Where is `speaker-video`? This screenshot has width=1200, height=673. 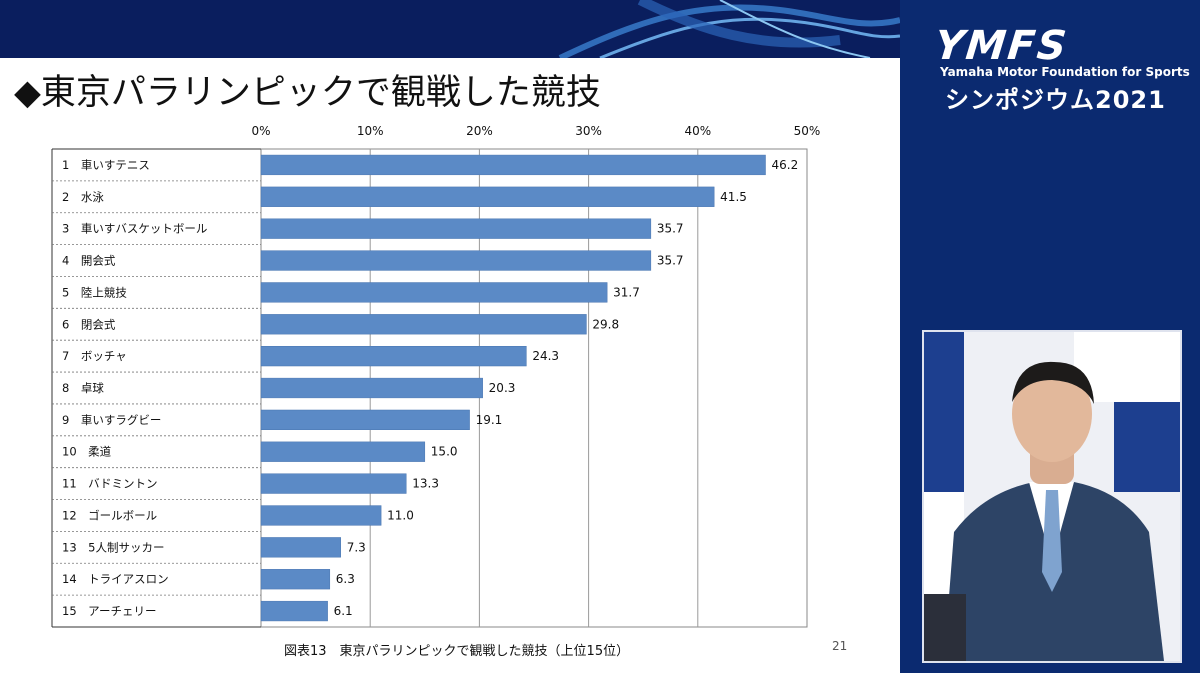
speaker-video is located at coordinates (1052, 496).